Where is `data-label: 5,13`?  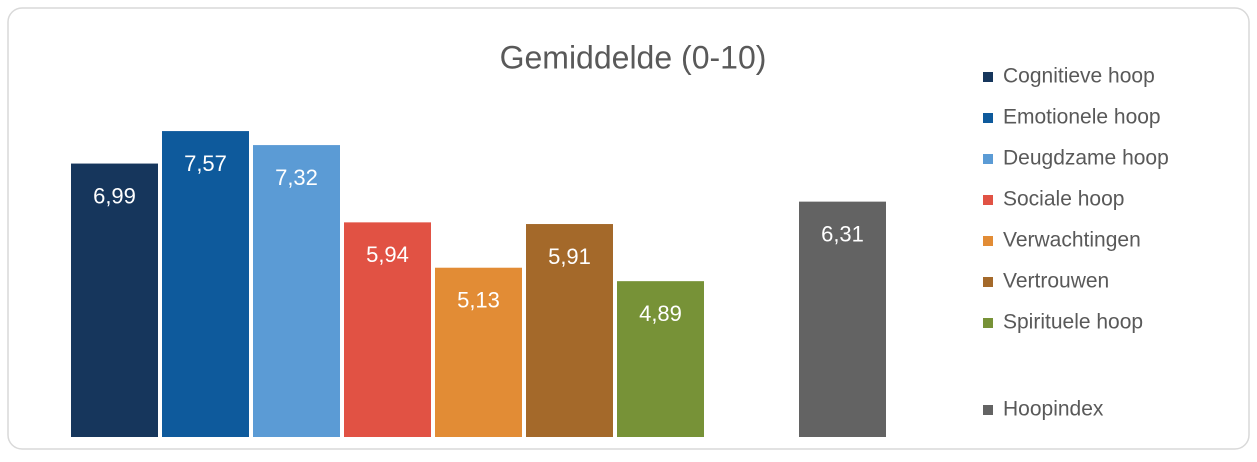
data-label: 5,13 is located at coordinates (478, 300).